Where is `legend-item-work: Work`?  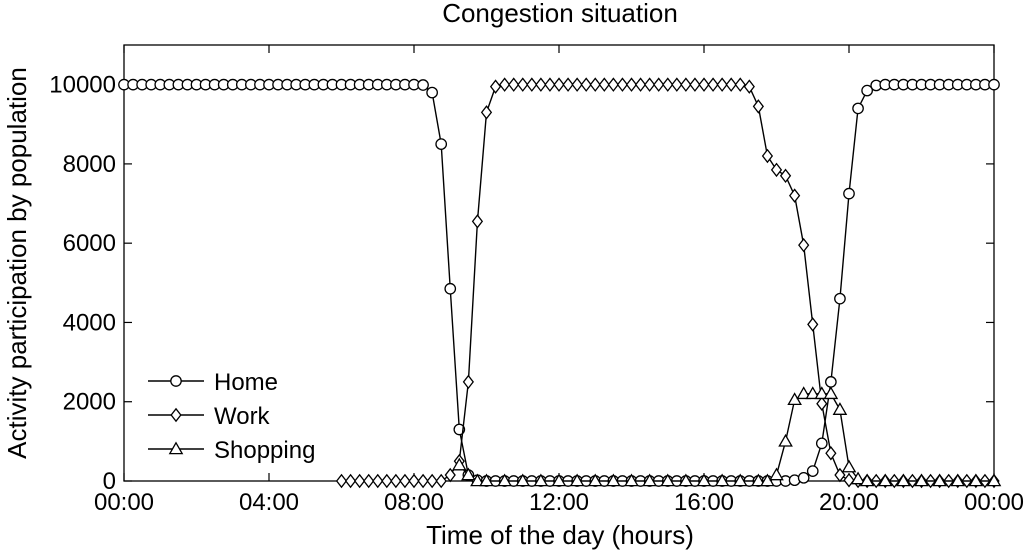 legend-item-work: Work is located at coordinates (209, 416).